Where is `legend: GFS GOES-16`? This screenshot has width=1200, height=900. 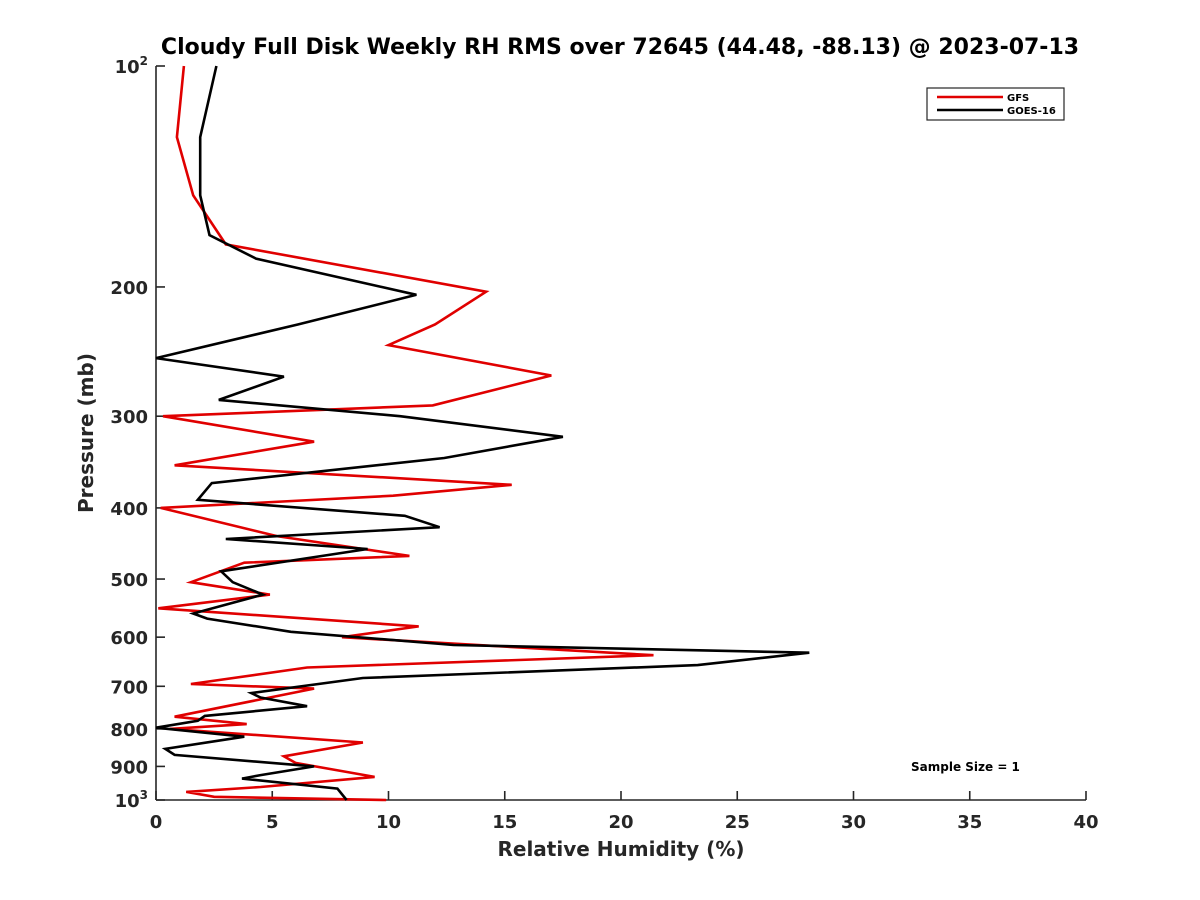 legend: GFS GOES-16 is located at coordinates (995, 104).